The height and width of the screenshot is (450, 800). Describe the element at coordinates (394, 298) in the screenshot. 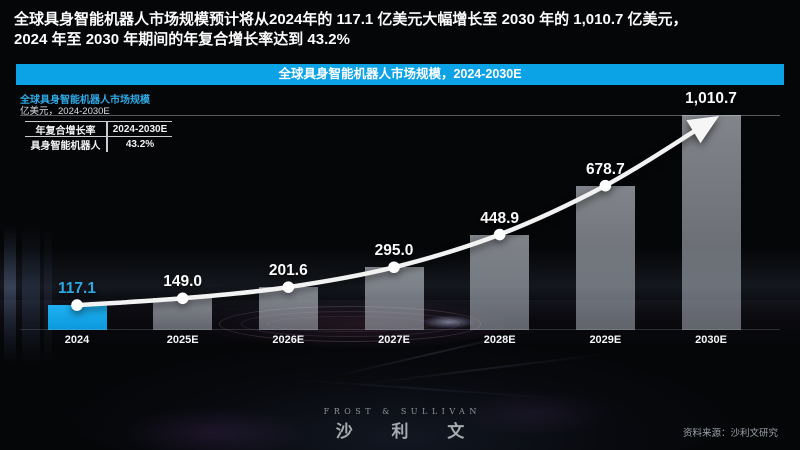

I see `bar-2027E` at that location.